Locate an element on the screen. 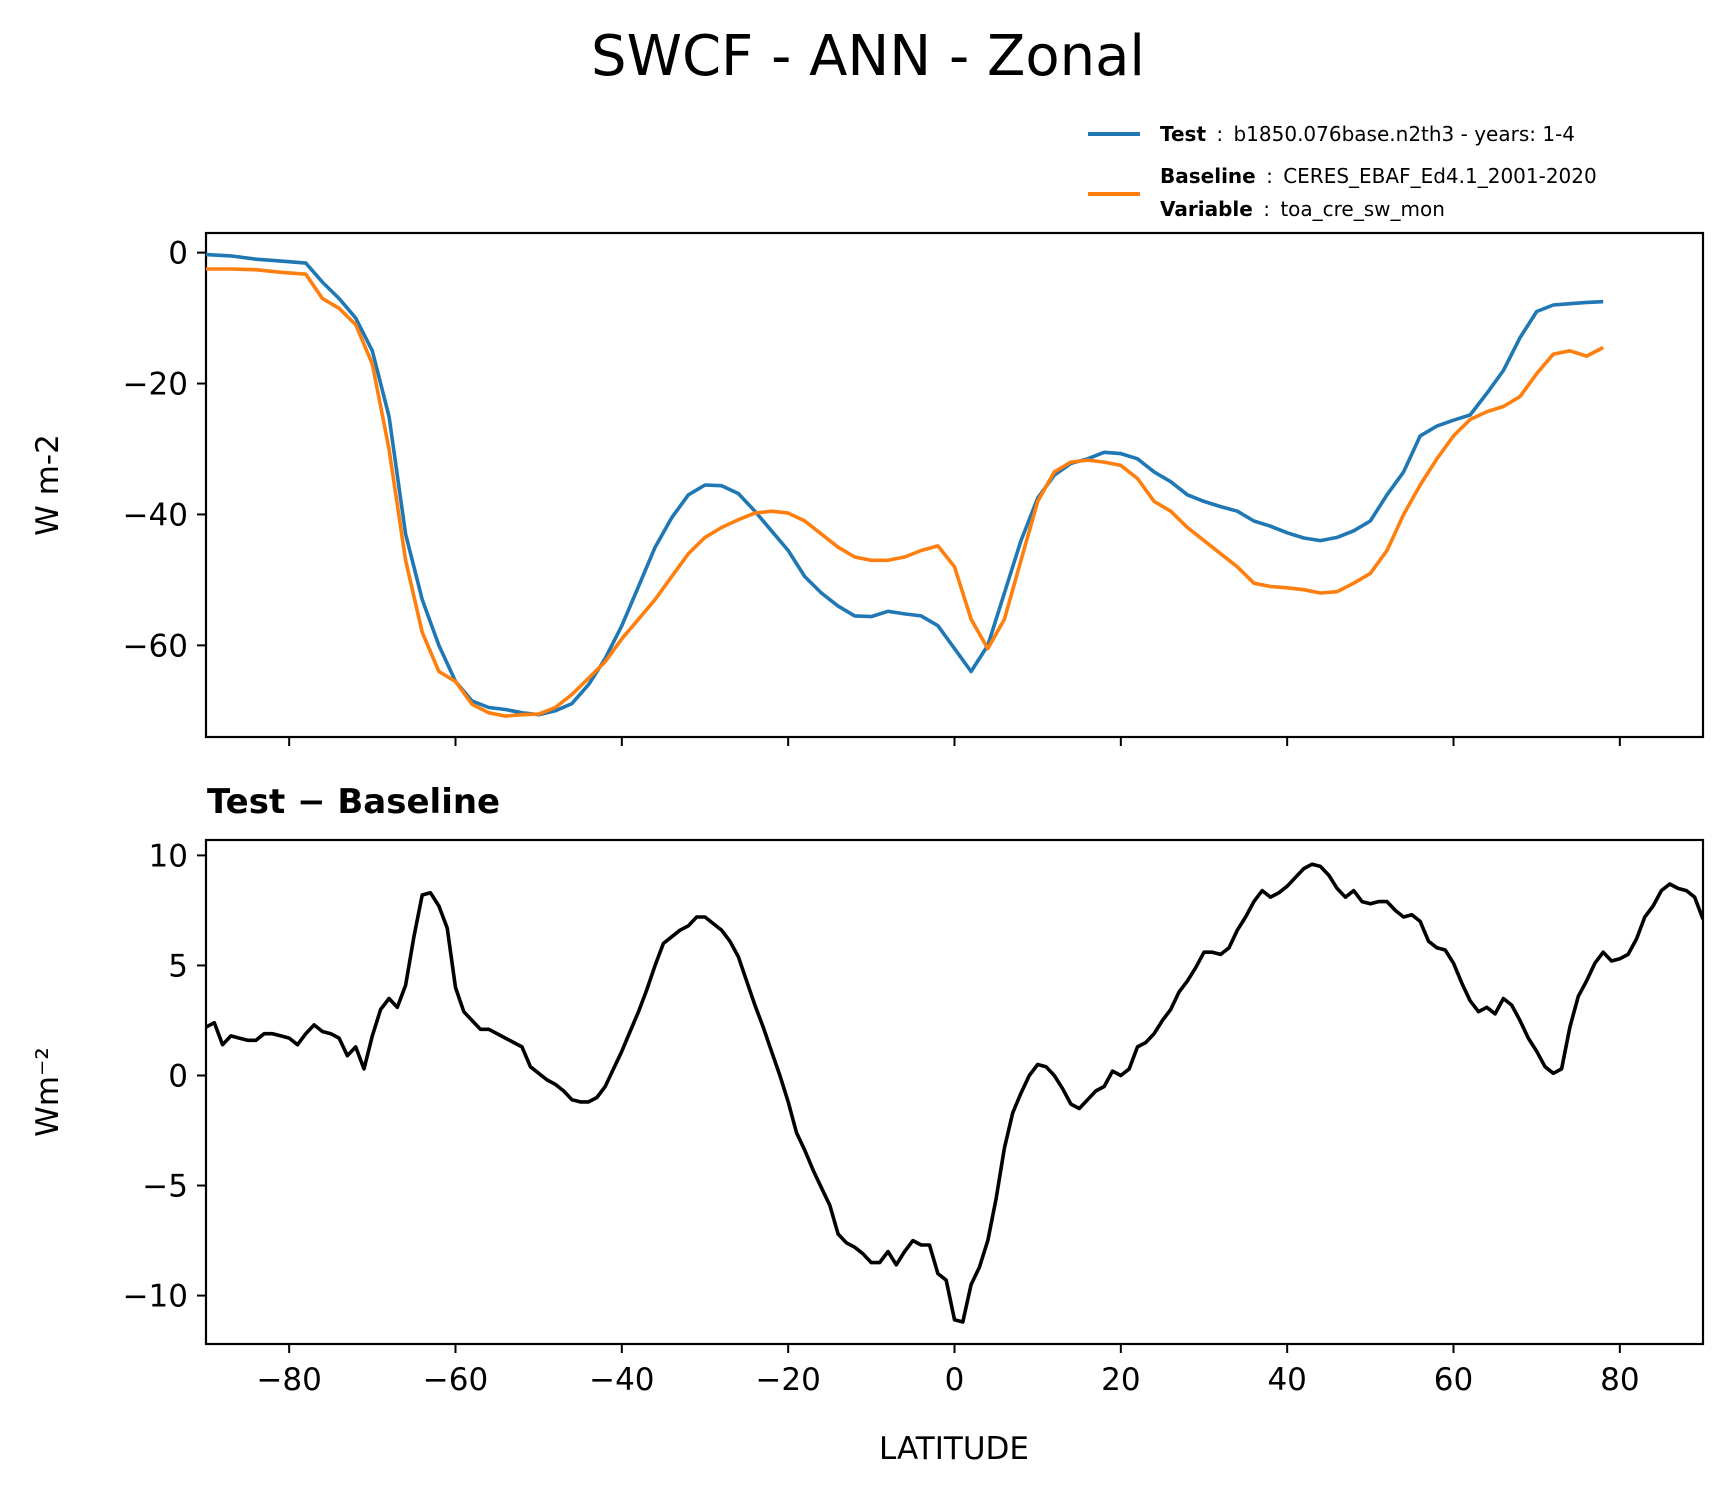 The width and height of the screenshot is (1722, 1496). bottom-xtick-label: −80 is located at coordinates (288, 1380).